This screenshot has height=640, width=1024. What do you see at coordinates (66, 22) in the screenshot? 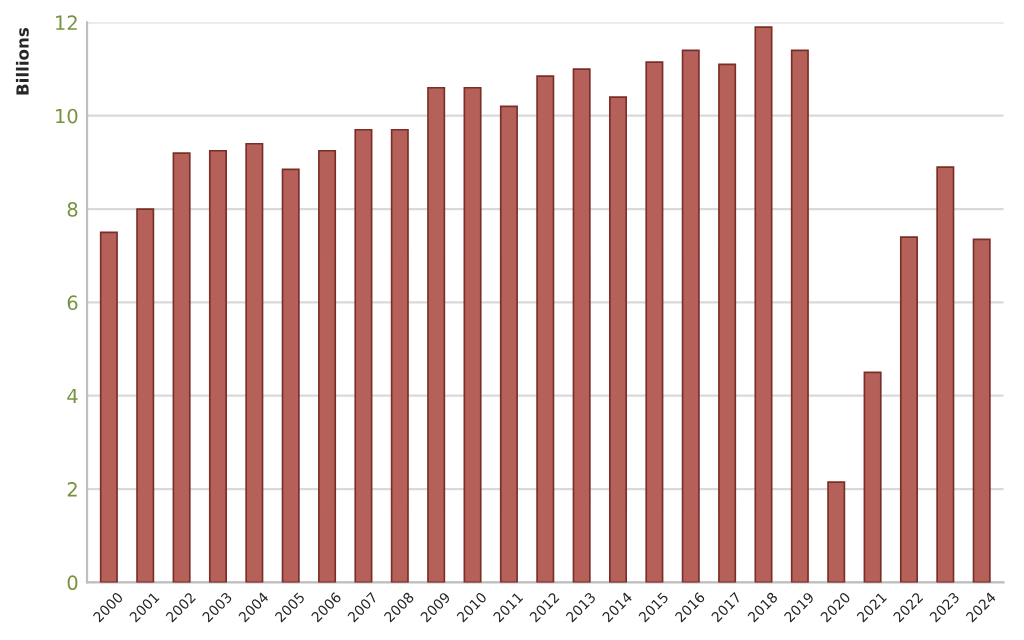
I see `y-tick-label: 12` at bounding box center [66, 22].